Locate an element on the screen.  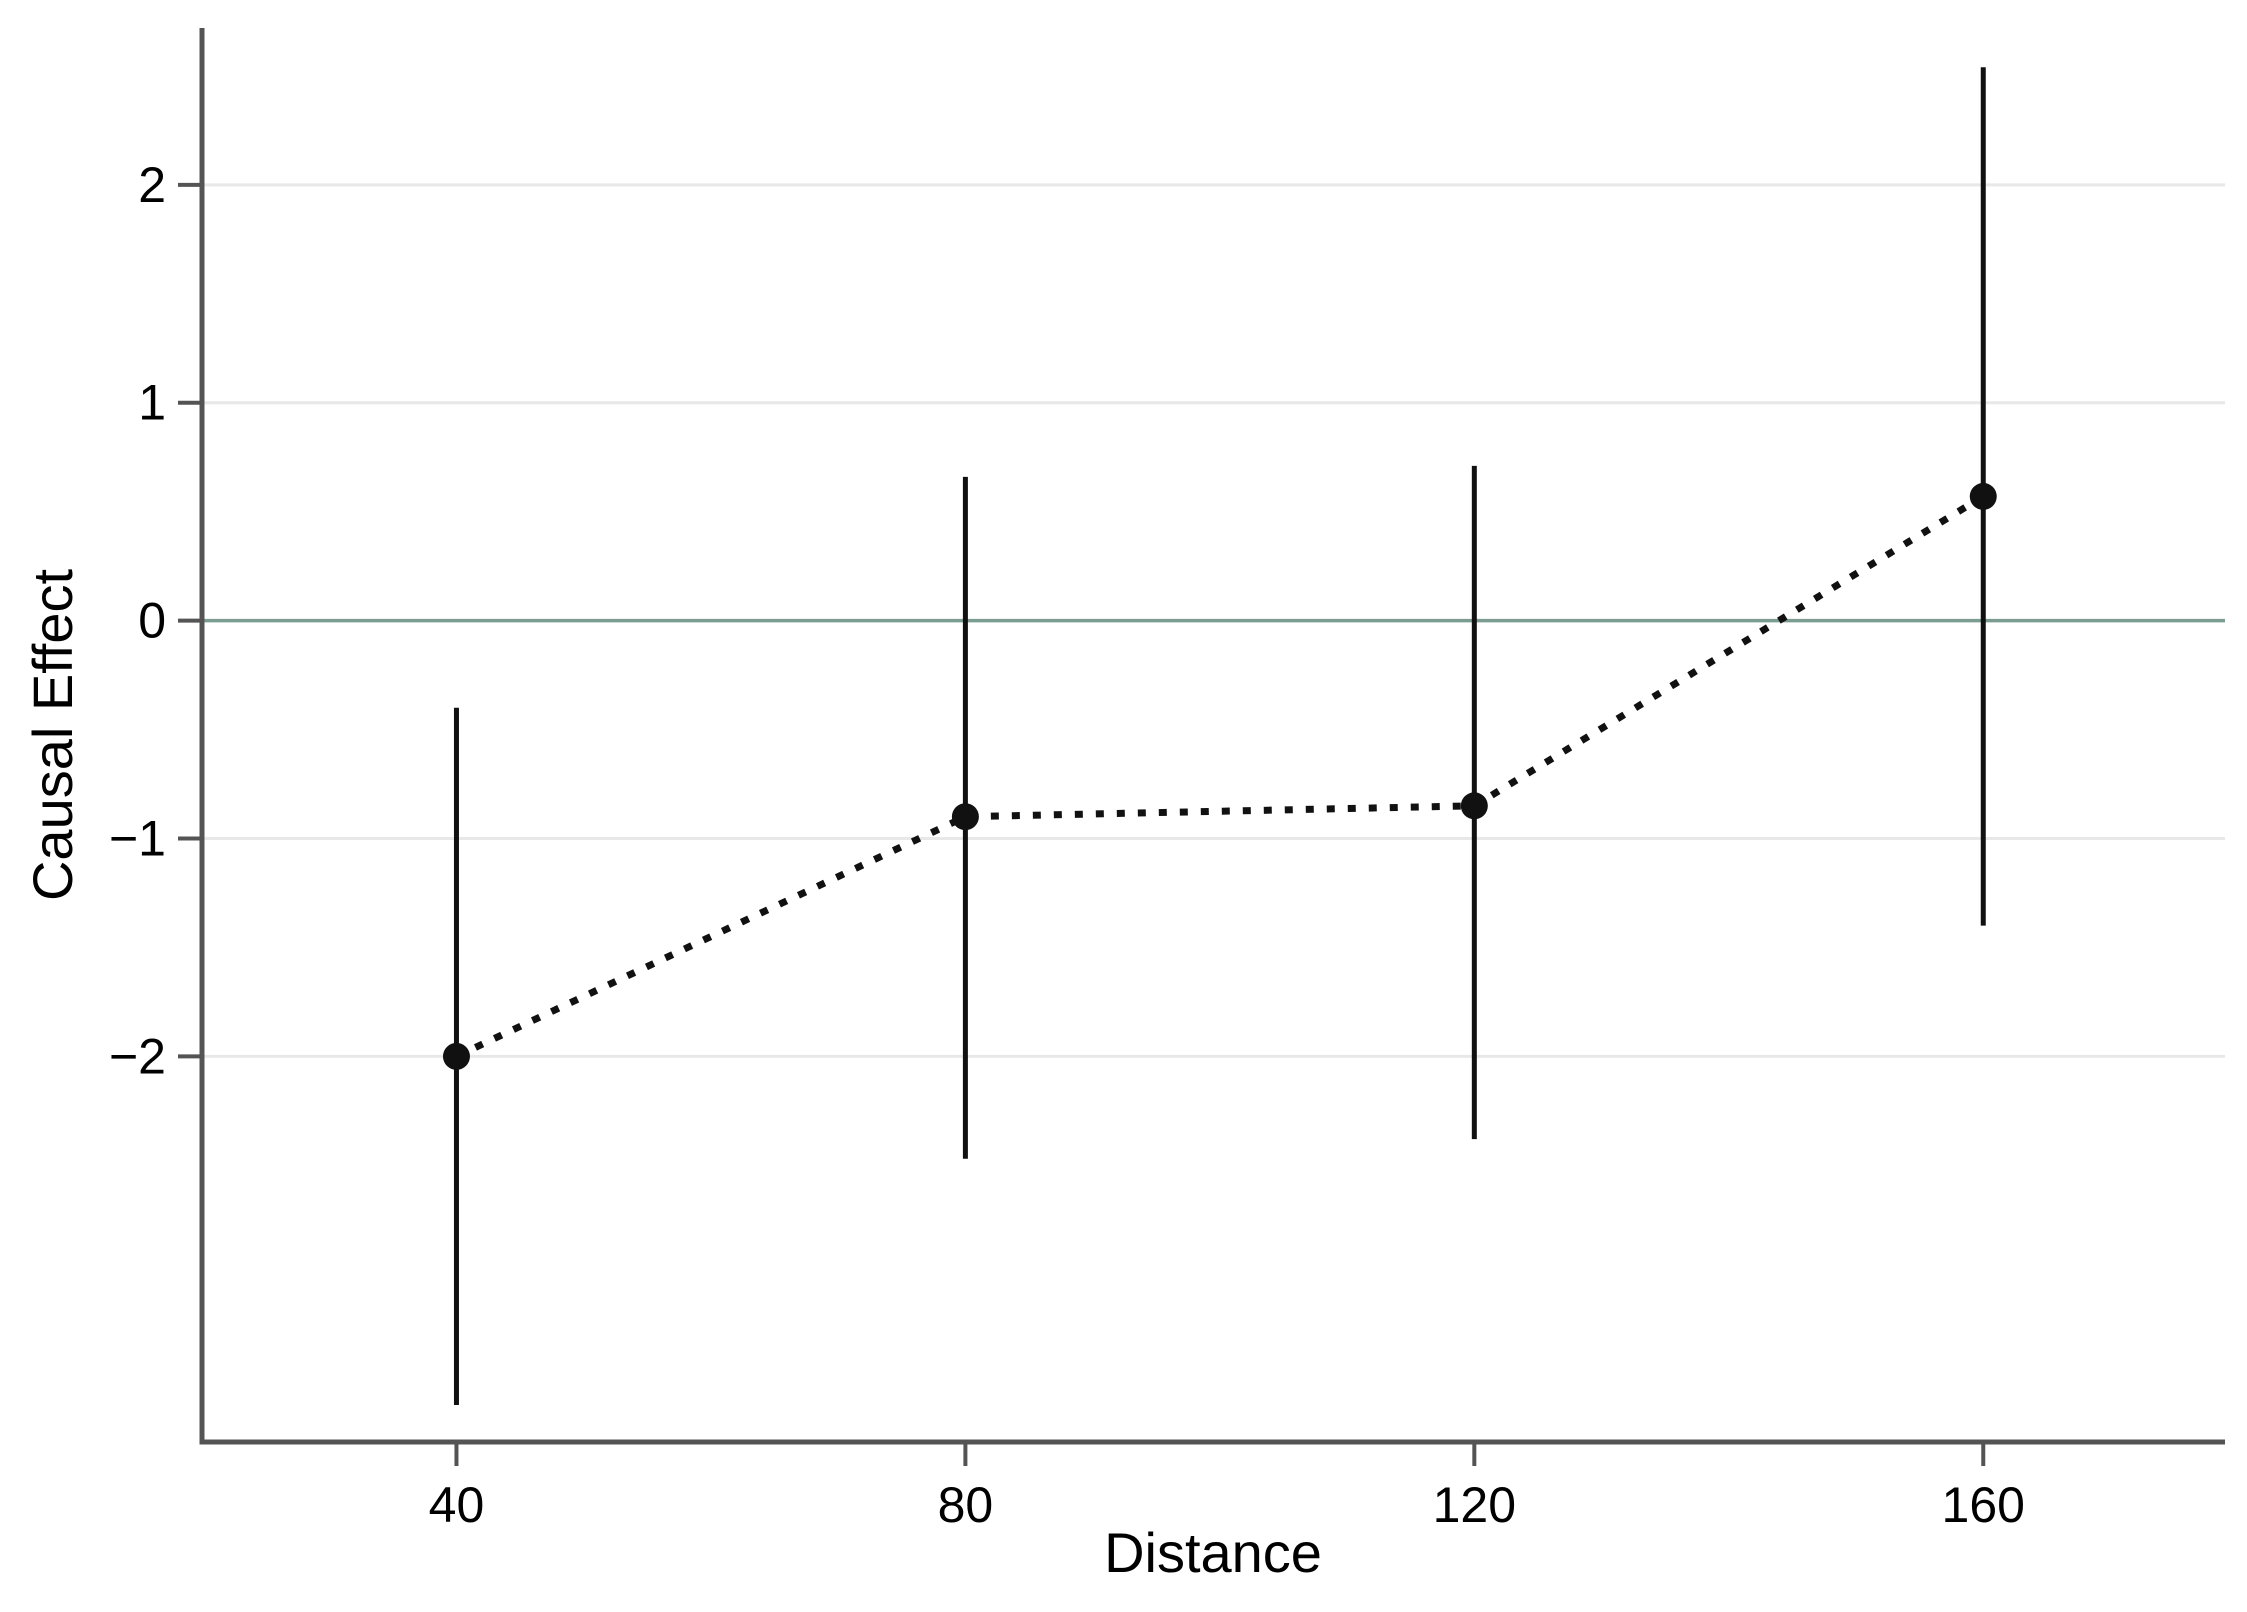
x-tick-label: 160 is located at coordinates (1983, 1505).